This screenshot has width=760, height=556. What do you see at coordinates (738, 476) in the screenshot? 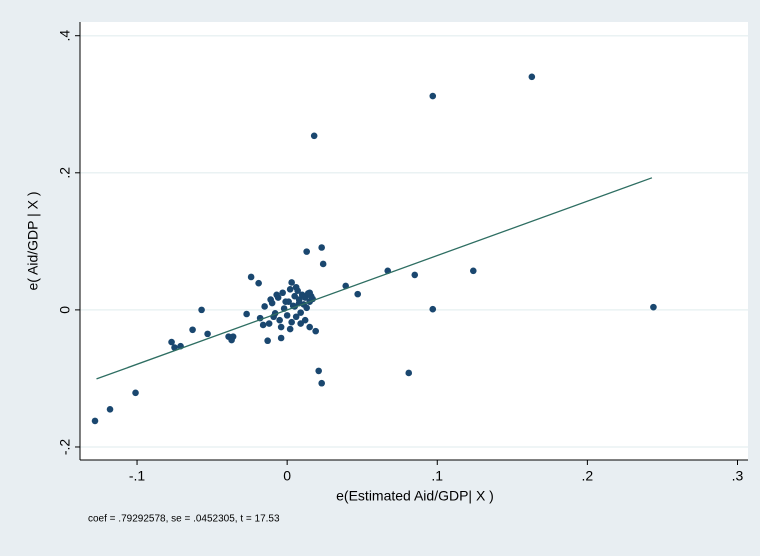
I see `x-tick-label: .3` at bounding box center [738, 476].